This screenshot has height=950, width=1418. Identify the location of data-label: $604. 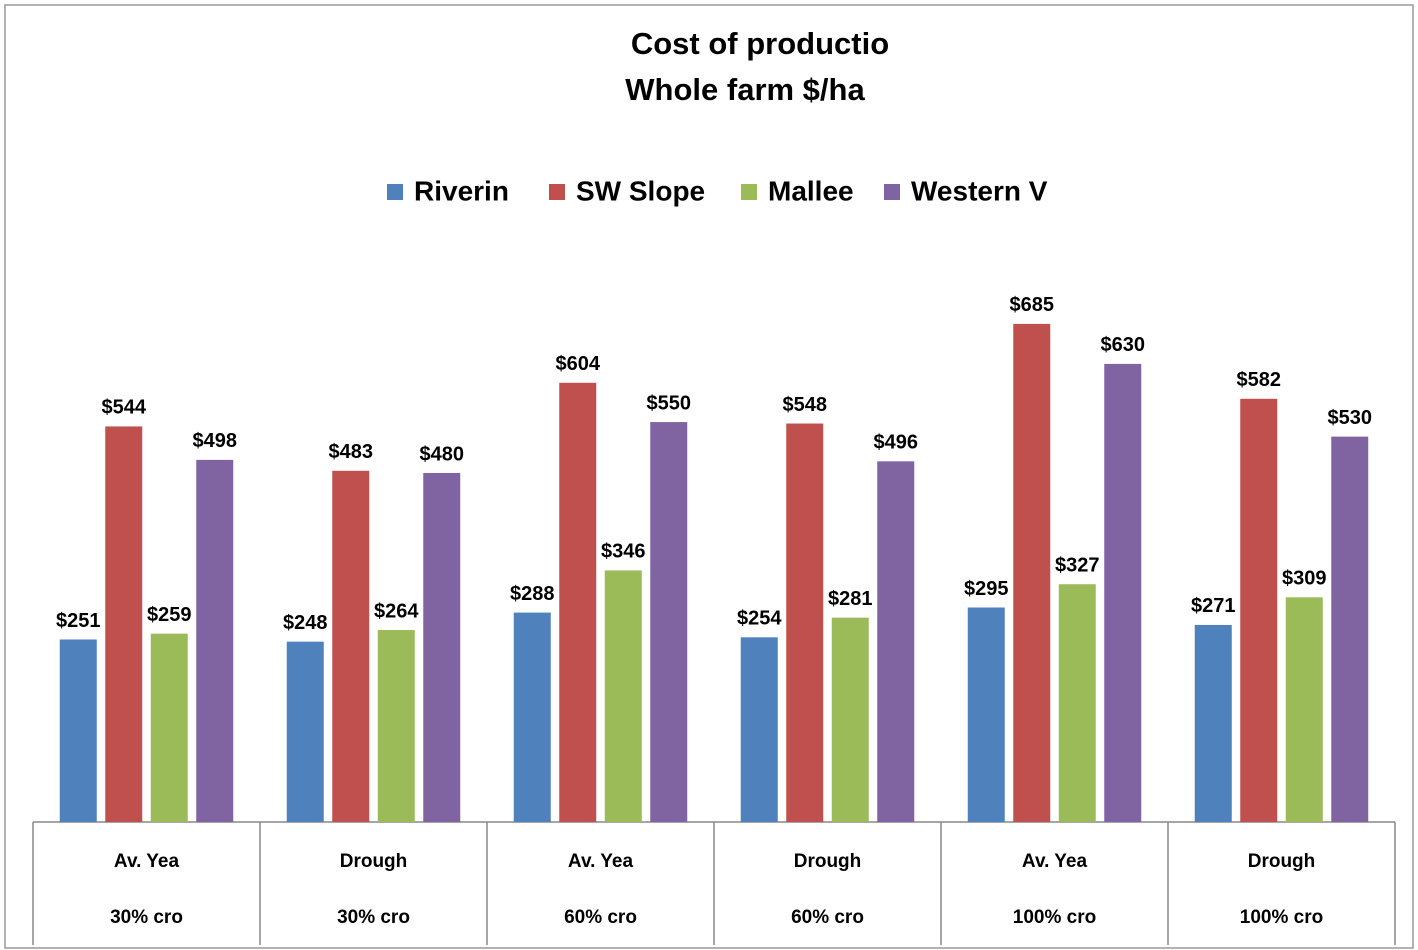
(578, 364).